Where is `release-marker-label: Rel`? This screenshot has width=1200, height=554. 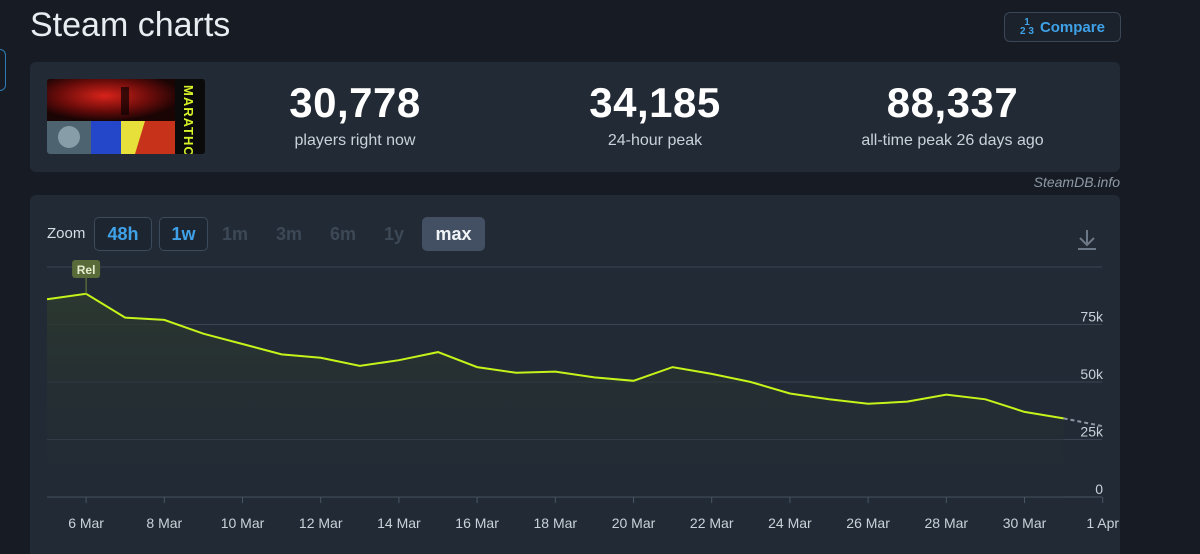 release-marker-label: Rel is located at coordinates (86, 270).